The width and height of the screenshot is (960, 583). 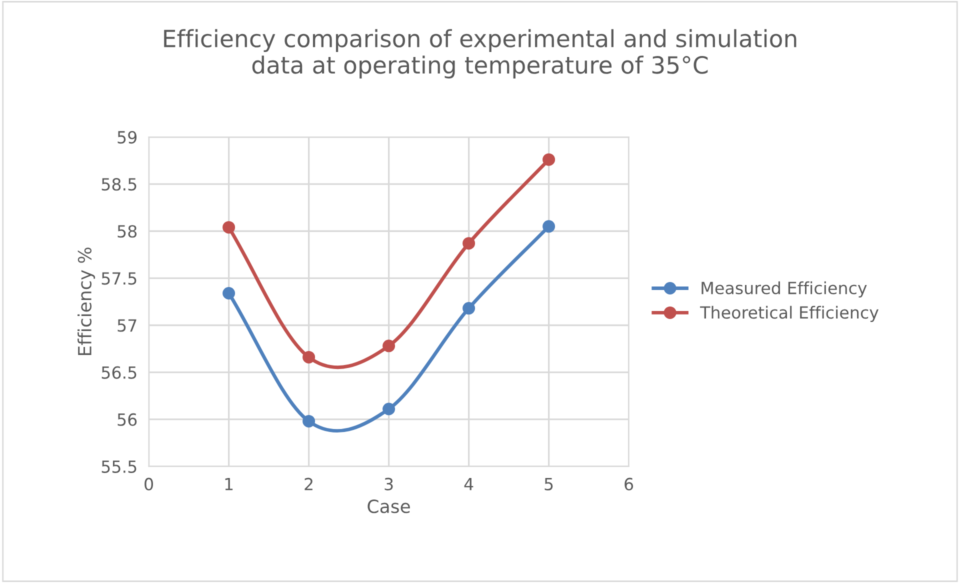 I want to click on y-tick-label: 57.5, so click(x=119, y=278).